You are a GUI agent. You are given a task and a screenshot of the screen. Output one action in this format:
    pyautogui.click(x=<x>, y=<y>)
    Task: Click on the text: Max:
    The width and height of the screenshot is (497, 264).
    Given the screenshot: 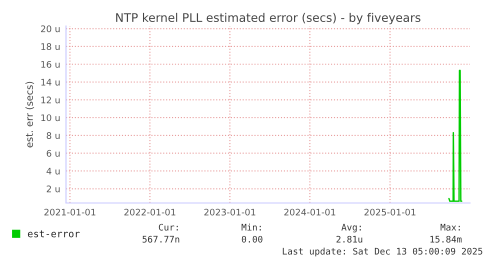 What is the action you would take?
    pyautogui.click(x=450, y=227)
    